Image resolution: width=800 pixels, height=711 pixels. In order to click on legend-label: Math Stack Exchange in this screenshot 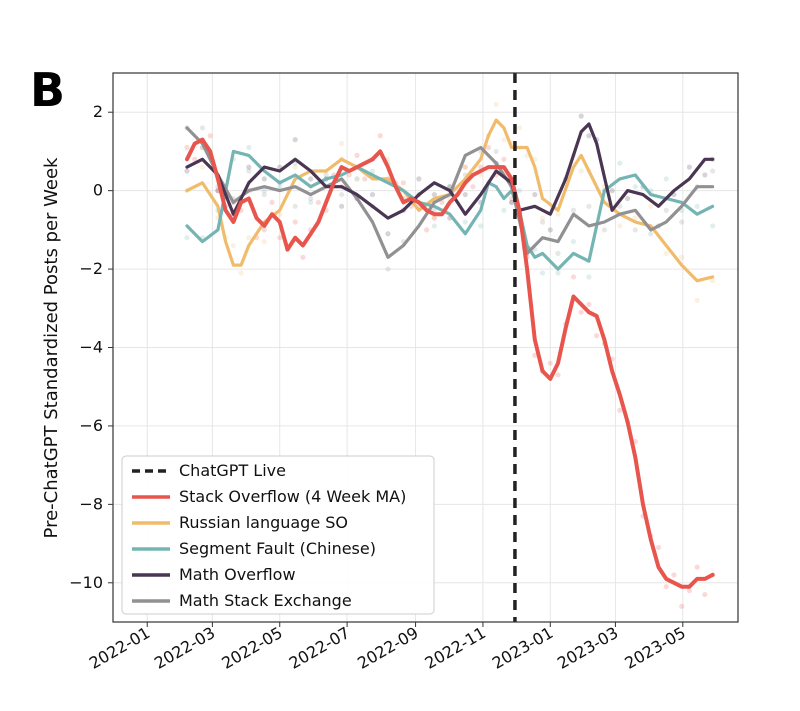, I will do `click(265, 600)`.